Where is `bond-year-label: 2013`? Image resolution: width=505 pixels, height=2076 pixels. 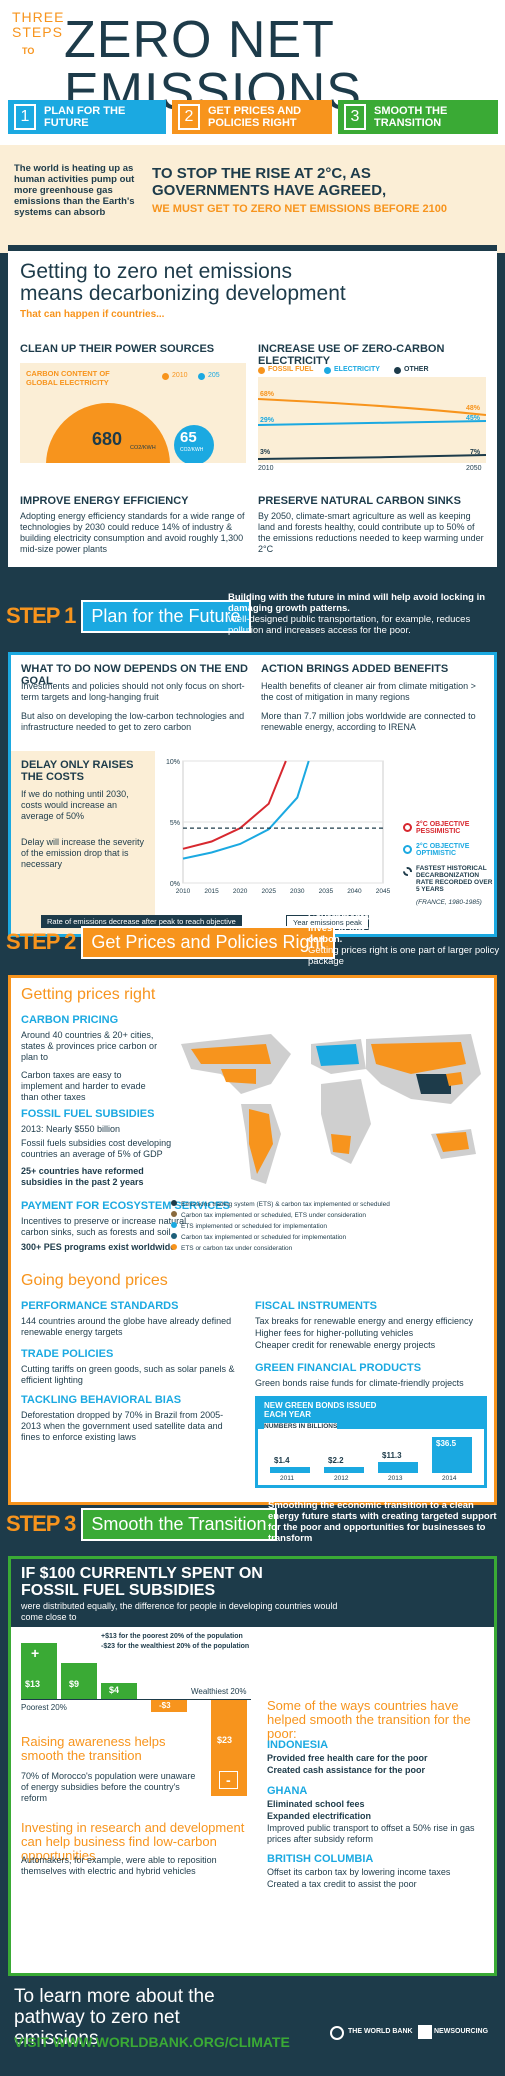
bond-year-label: 2013 is located at coordinates (395, 1478).